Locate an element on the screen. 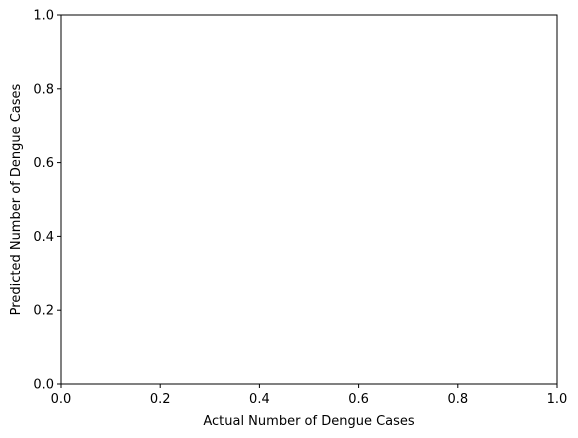 Image resolution: width=578 pixels, height=438 pixels. y-tick-label: 0.8 is located at coordinates (43, 89).